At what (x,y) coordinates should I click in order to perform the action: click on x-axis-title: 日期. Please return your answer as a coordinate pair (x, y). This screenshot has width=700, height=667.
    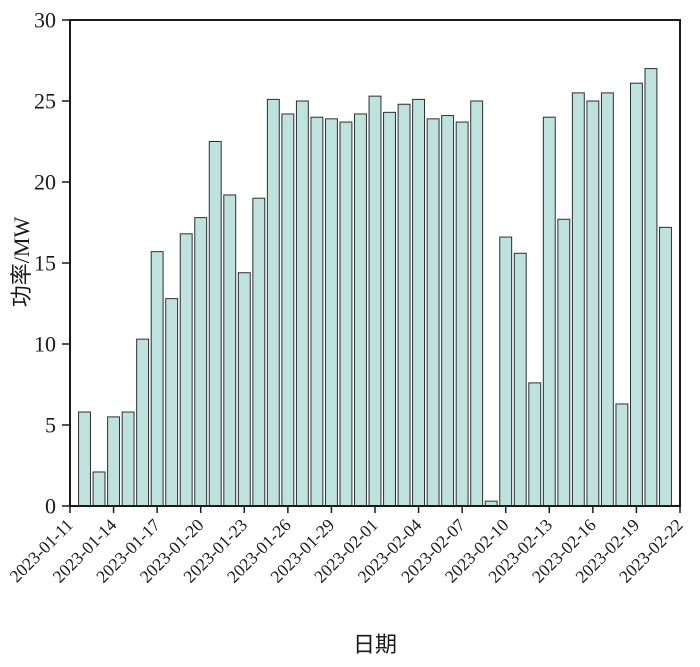
    Looking at the image, I should click on (375, 644).